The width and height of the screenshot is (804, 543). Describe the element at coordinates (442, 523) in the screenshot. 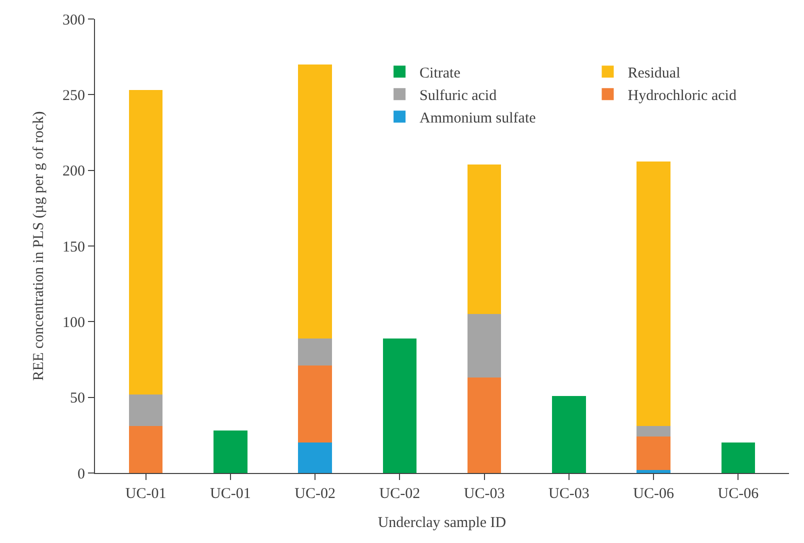

I see `x-axis-title: Underclay sample ID` at that location.